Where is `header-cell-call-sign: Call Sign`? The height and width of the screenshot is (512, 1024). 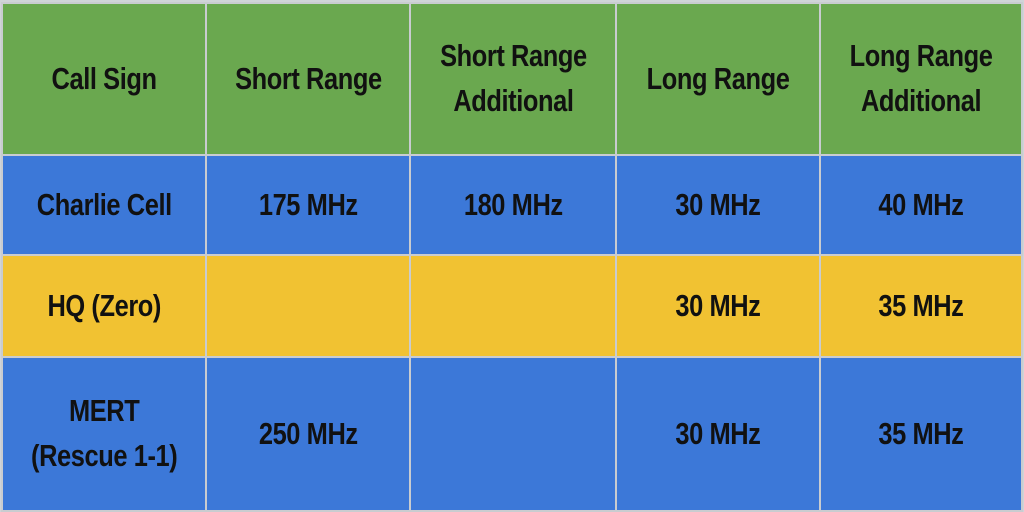 header-cell-call-sign: Call Sign is located at coordinates (104, 79).